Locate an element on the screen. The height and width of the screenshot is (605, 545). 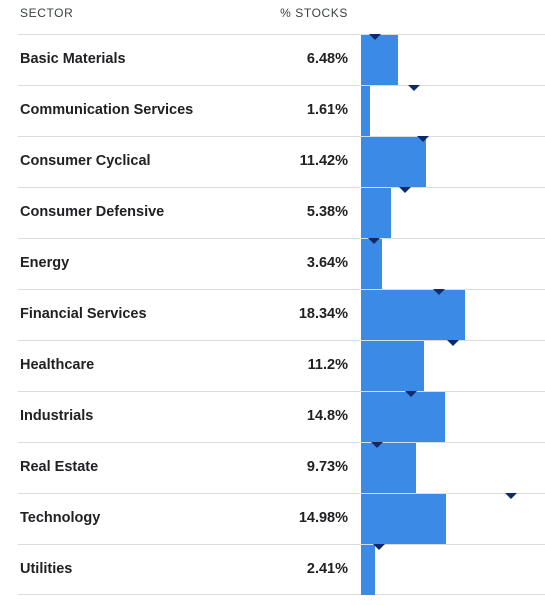
sector-label: Energy is located at coordinates (45, 263).